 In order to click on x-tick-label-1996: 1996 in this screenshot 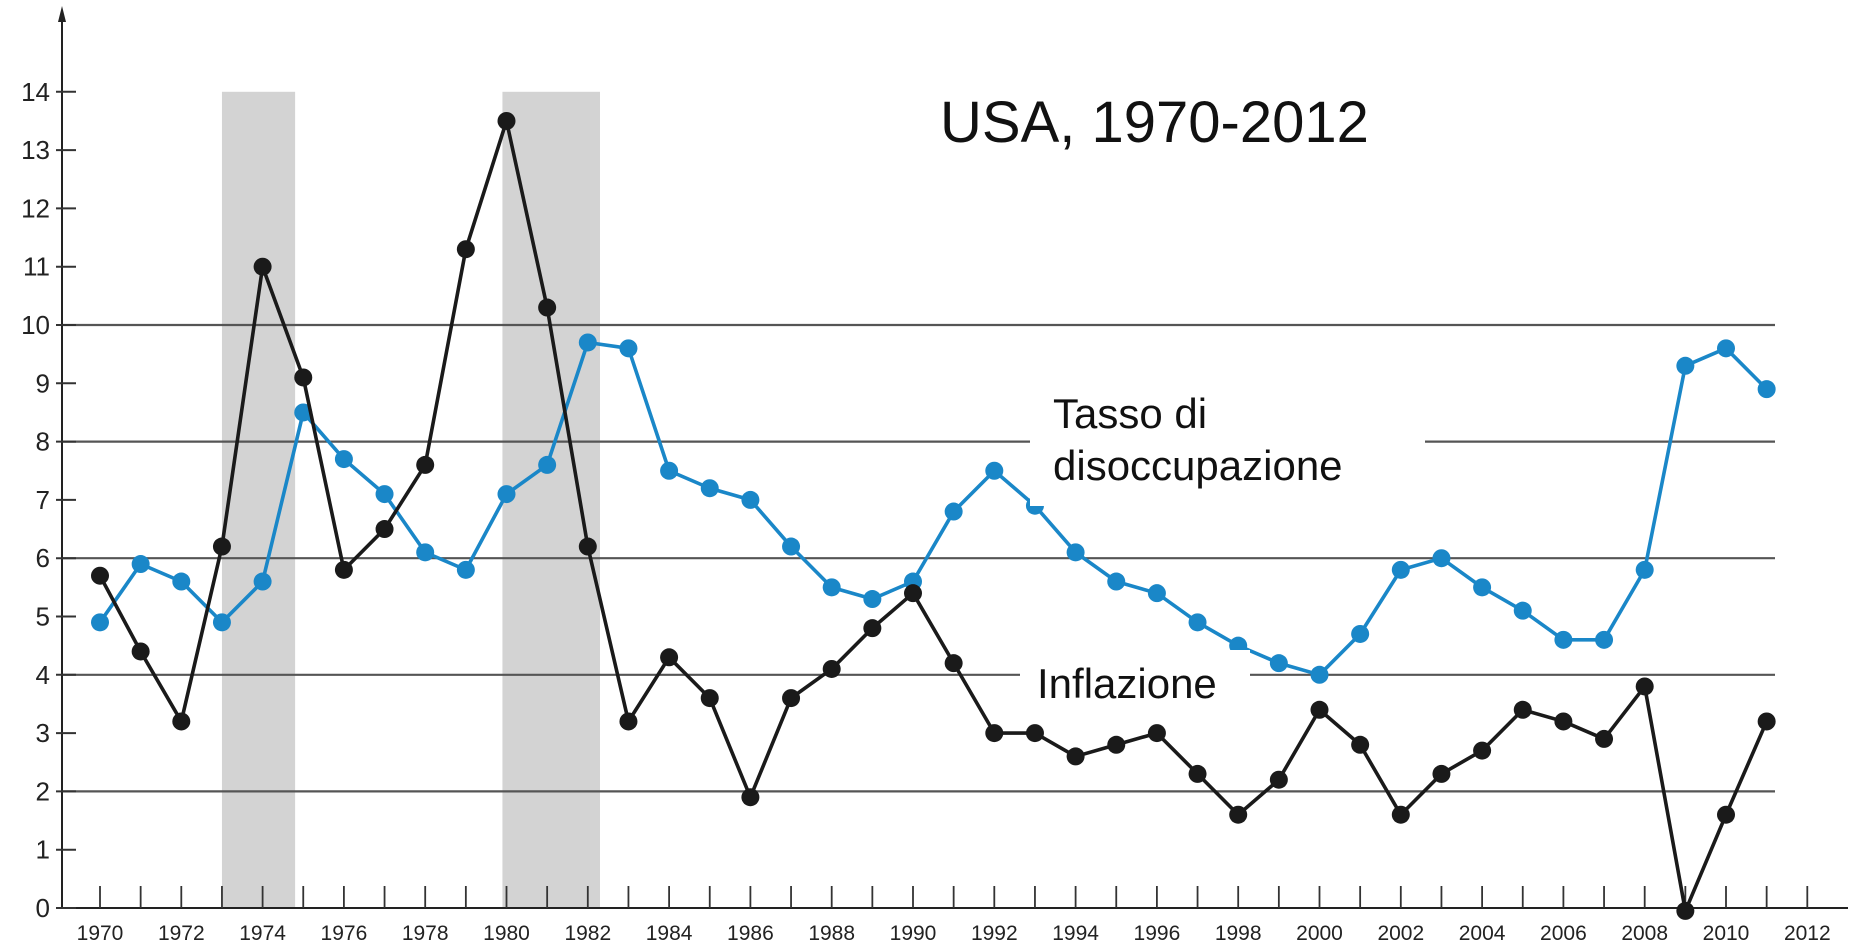, I will do `click(1157, 933)`.